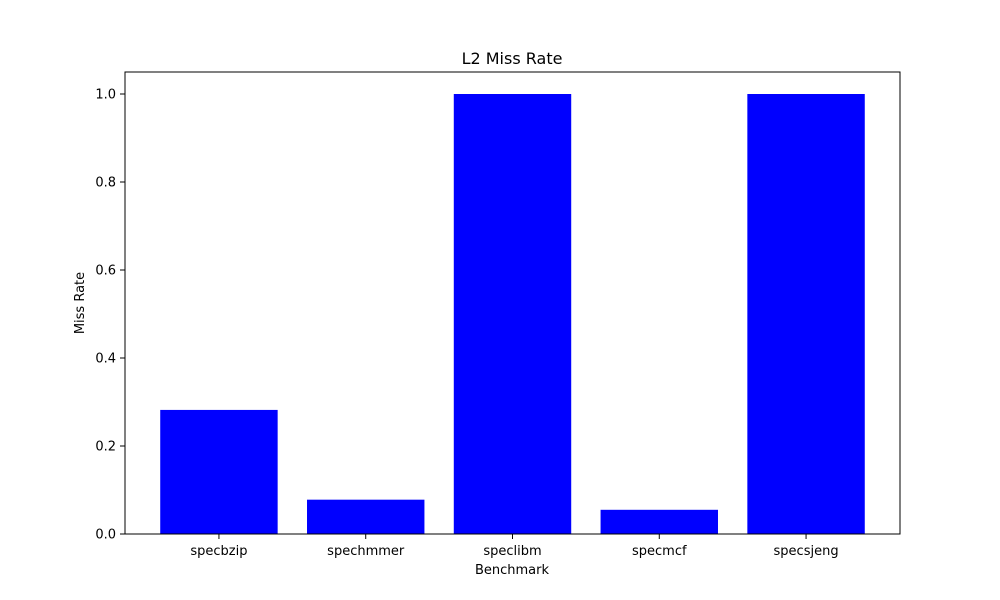  What do you see at coordinates (105, 95) in the screenshot?
I see `y-tick-label: 1.0` at bounding box center [105, 95].